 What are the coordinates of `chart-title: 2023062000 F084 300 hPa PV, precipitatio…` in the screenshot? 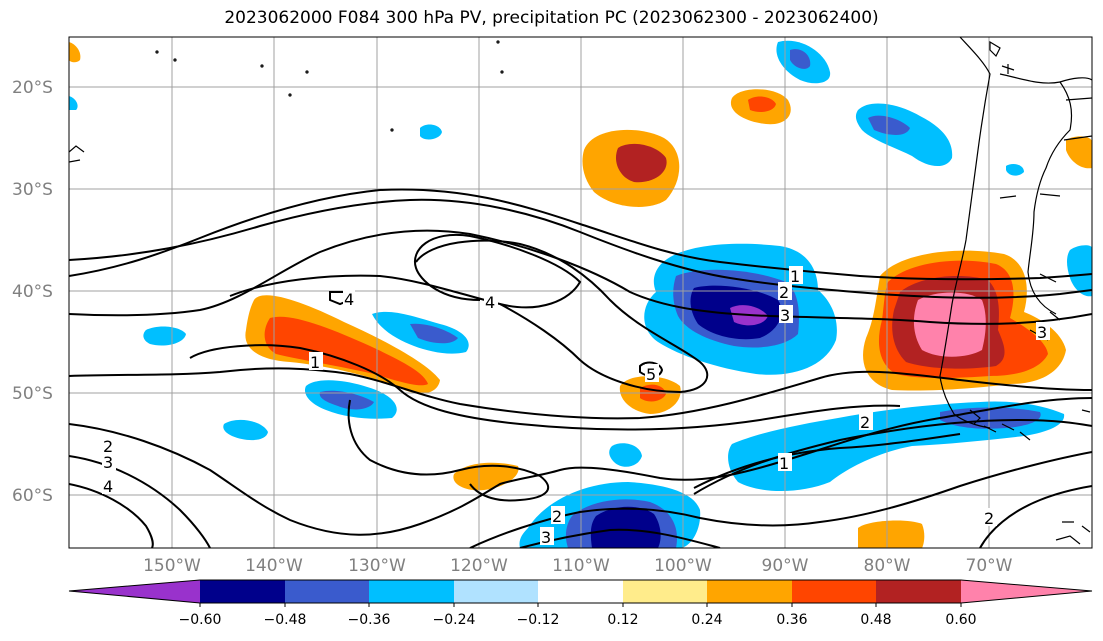 It's located at (551, 18).